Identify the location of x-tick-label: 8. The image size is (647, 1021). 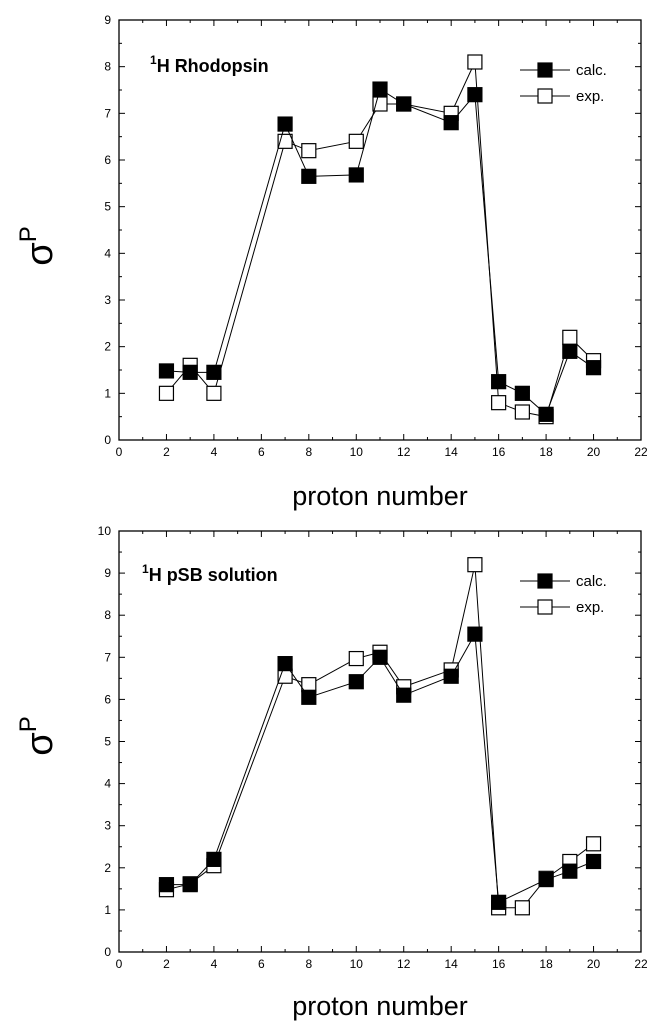
(308, 964).